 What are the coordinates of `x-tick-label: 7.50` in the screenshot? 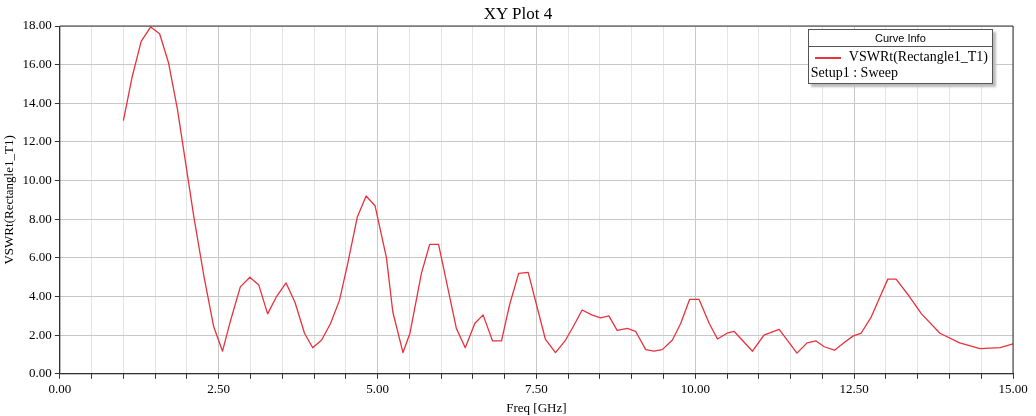 It's located at (536, 389).